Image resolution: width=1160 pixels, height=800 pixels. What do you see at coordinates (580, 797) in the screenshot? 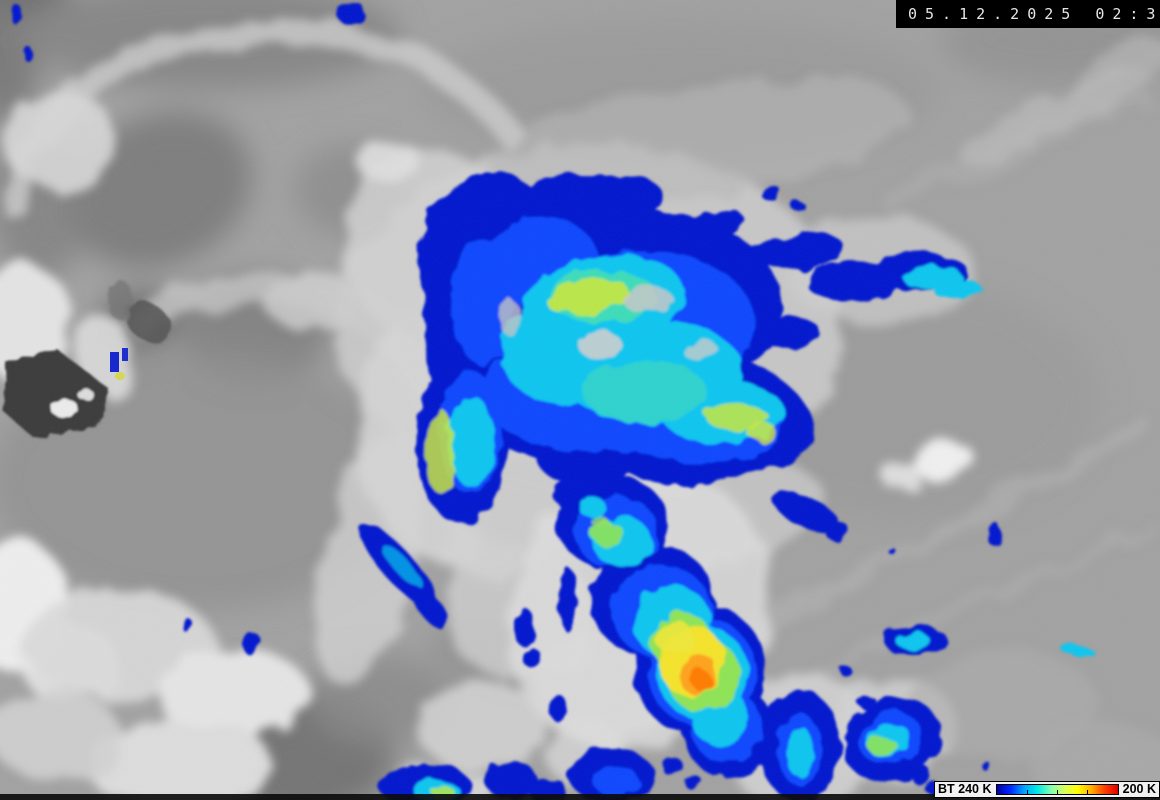
I see `bottom-edge-bar` at bounding box center [580, 797].